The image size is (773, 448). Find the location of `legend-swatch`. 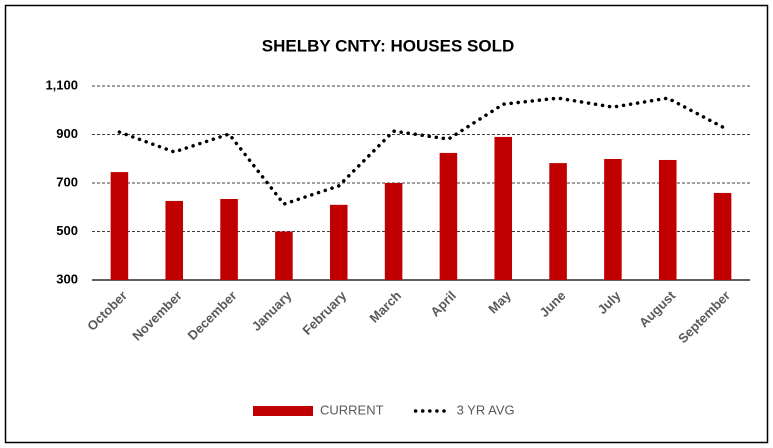

legend-swatch is located at coordinates (283, 411).